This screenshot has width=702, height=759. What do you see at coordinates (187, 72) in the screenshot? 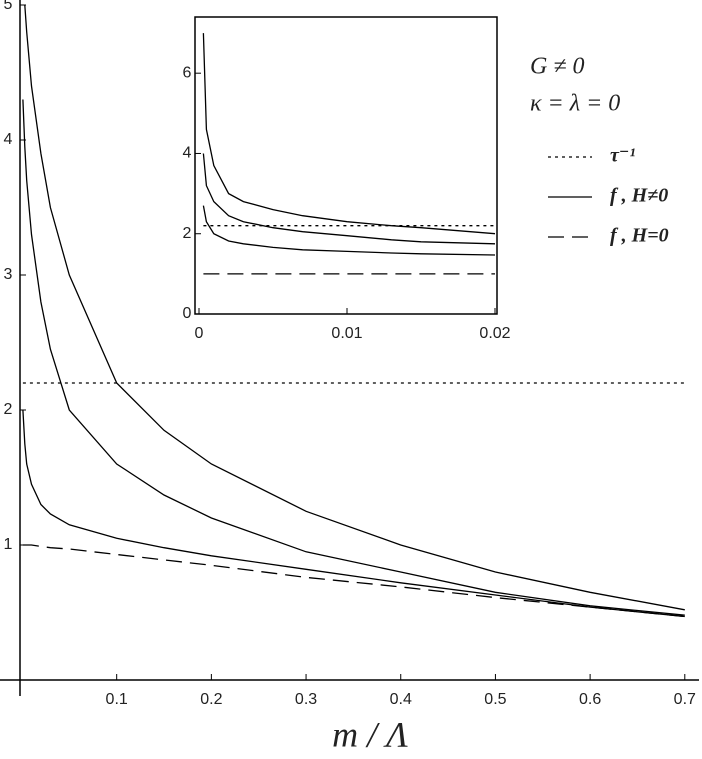
I see `y-tick-label: 6` at bounding box center [187, 72].